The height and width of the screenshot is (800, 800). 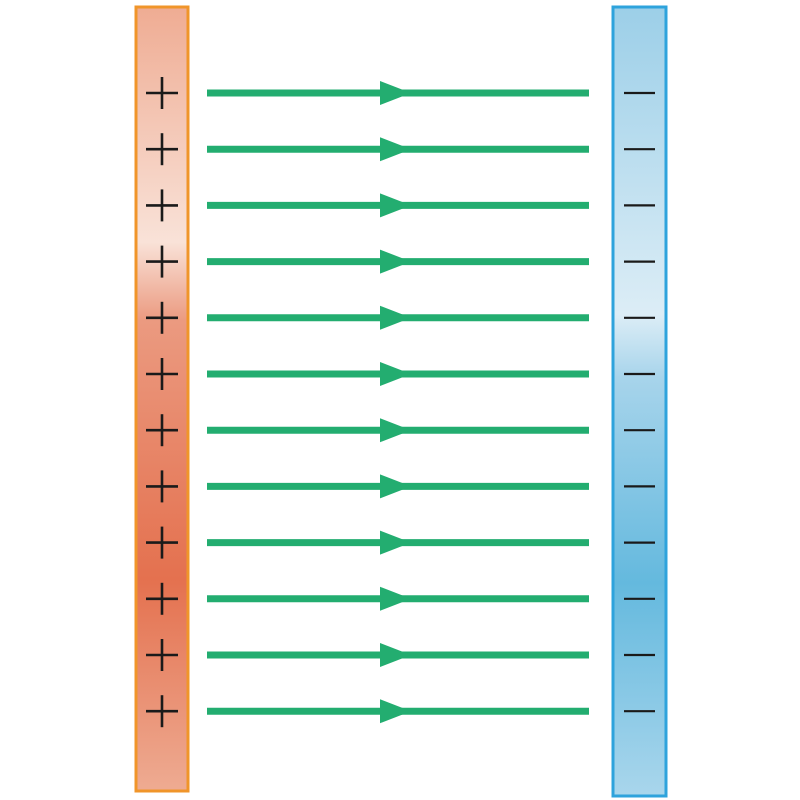 I want to click on positive-plate, so click(x=162, y=399).